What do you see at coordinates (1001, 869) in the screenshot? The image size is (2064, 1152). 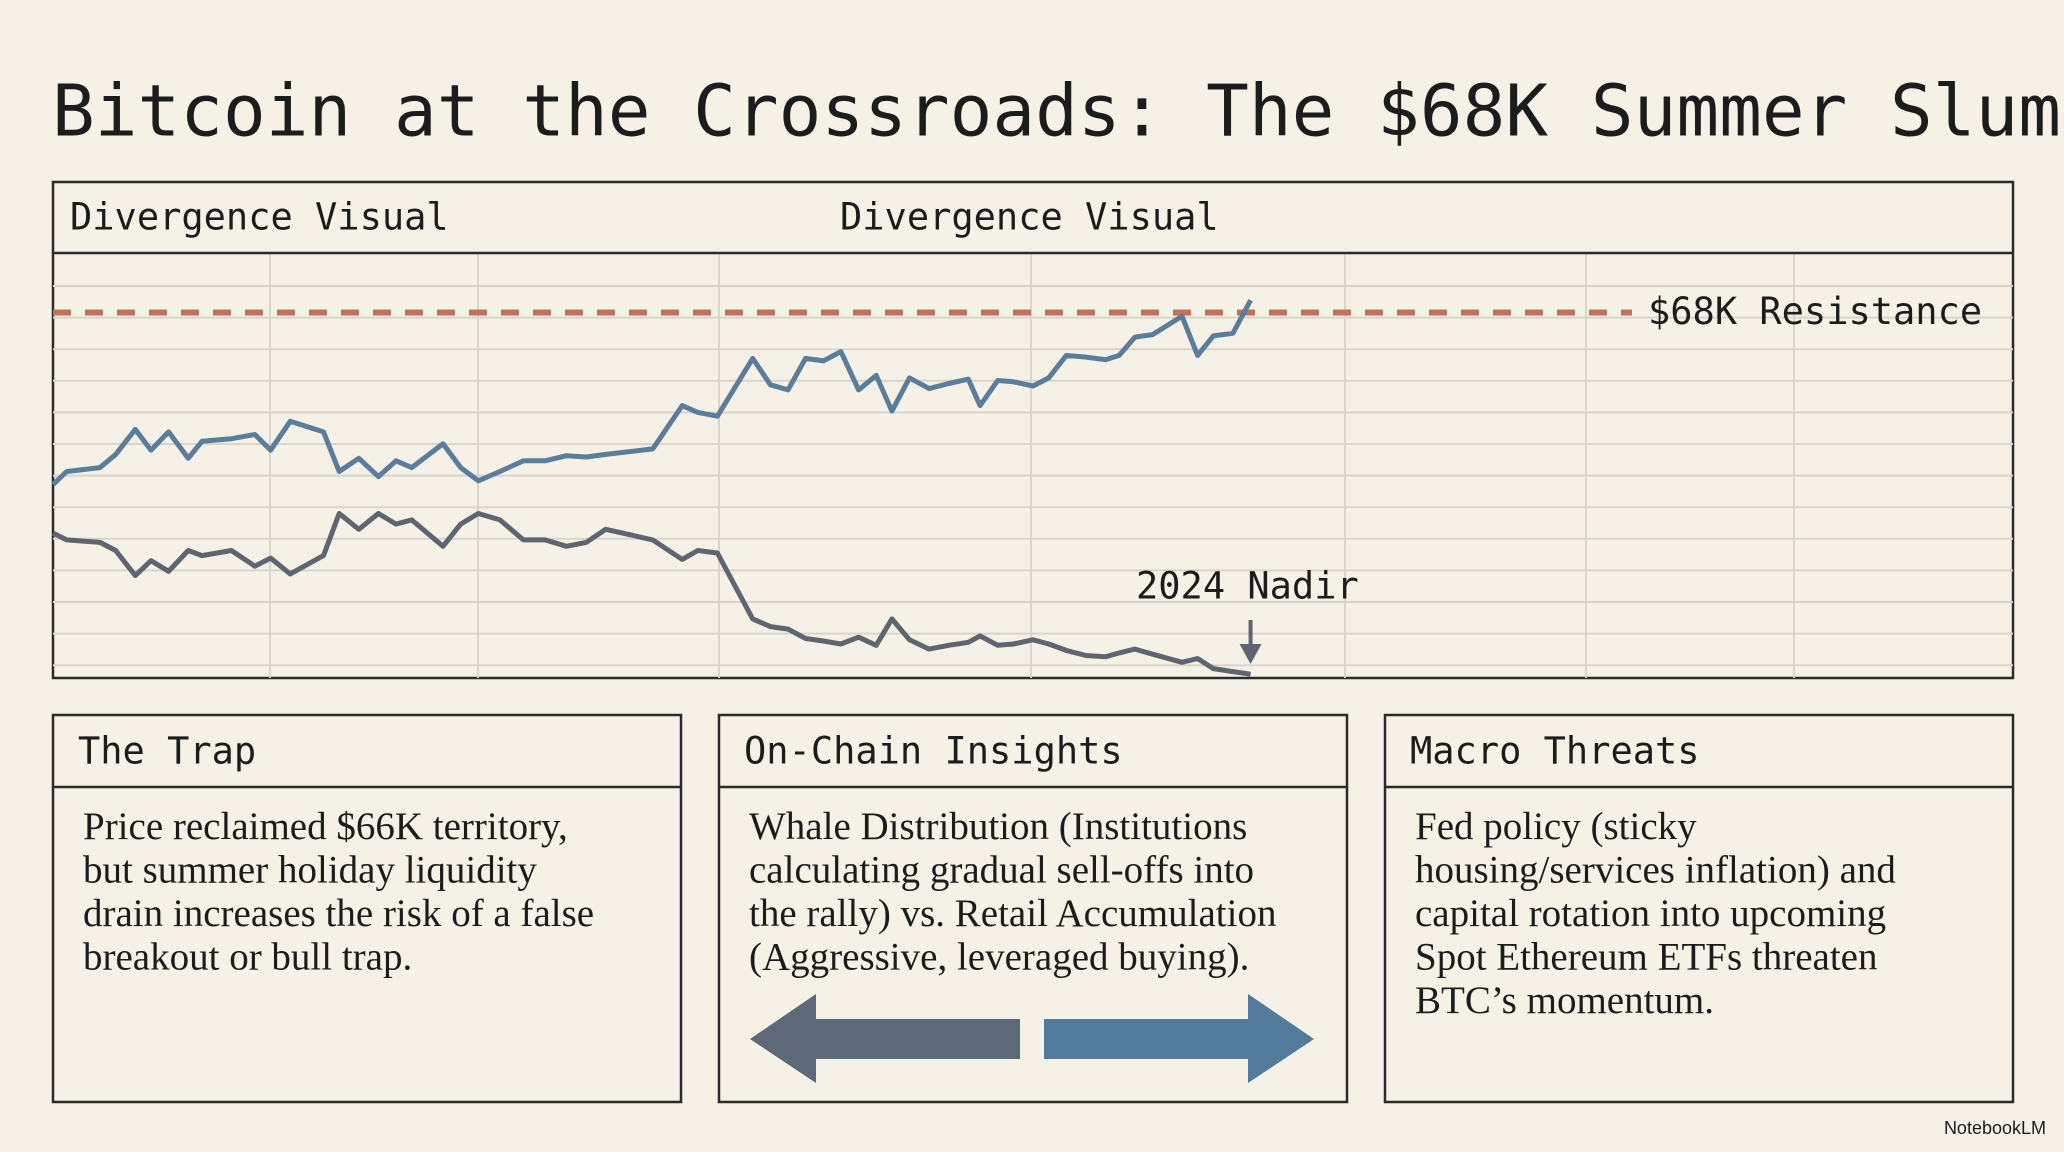 I see `panel-body-line: calculating gradual sell-offs into` at bounding box center [1001, 869].